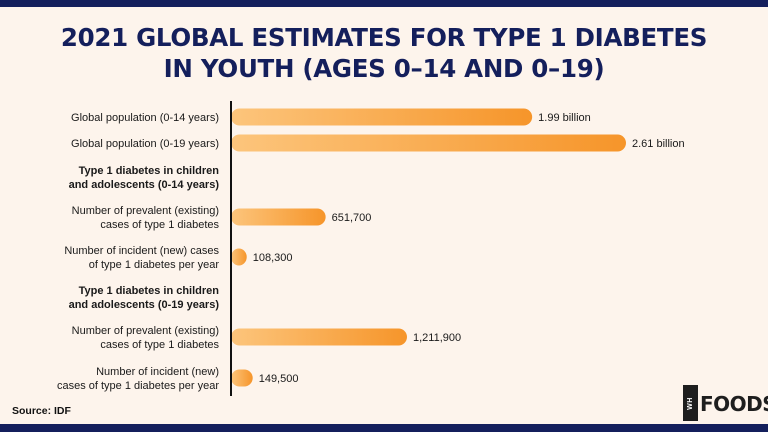 The image size is (768, 432). I want to click on value-label: 149,500, so click(279, 379).